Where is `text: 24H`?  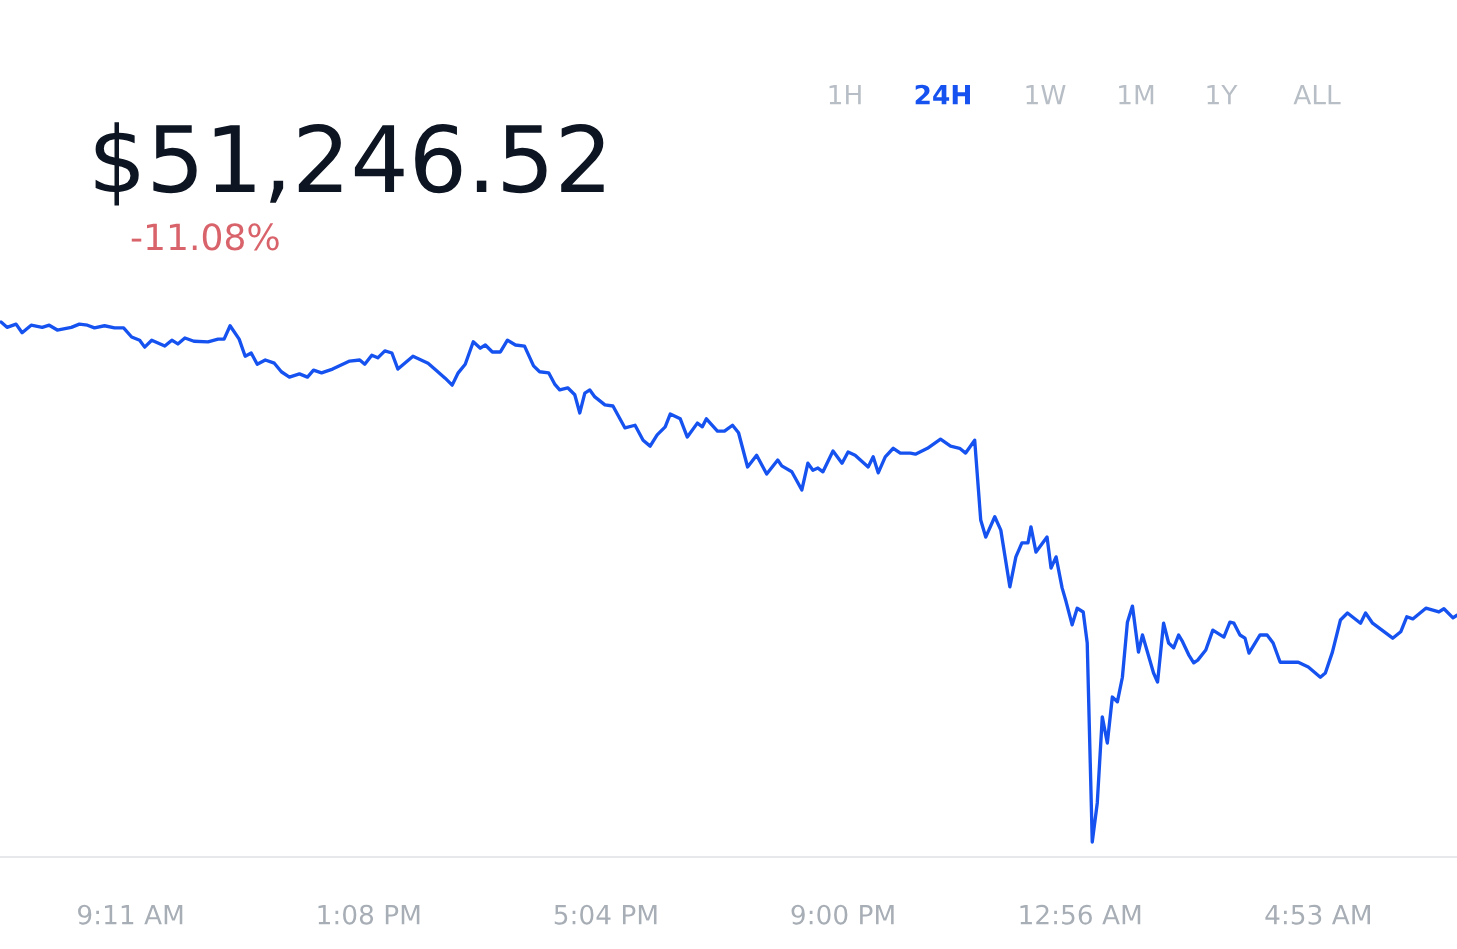
text: 24H is located at coordinates (942, 94).